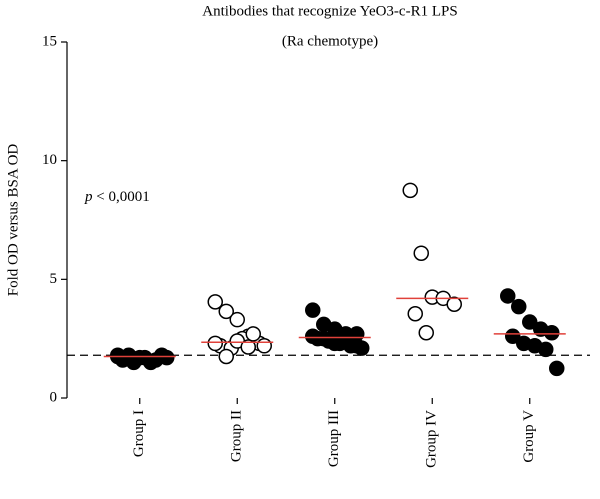 The width and height of the screenshot is (600, 499). Describe the element at coordinates (139, 433) in the screenshot. I see `x-tick-label: Group I` at that location.